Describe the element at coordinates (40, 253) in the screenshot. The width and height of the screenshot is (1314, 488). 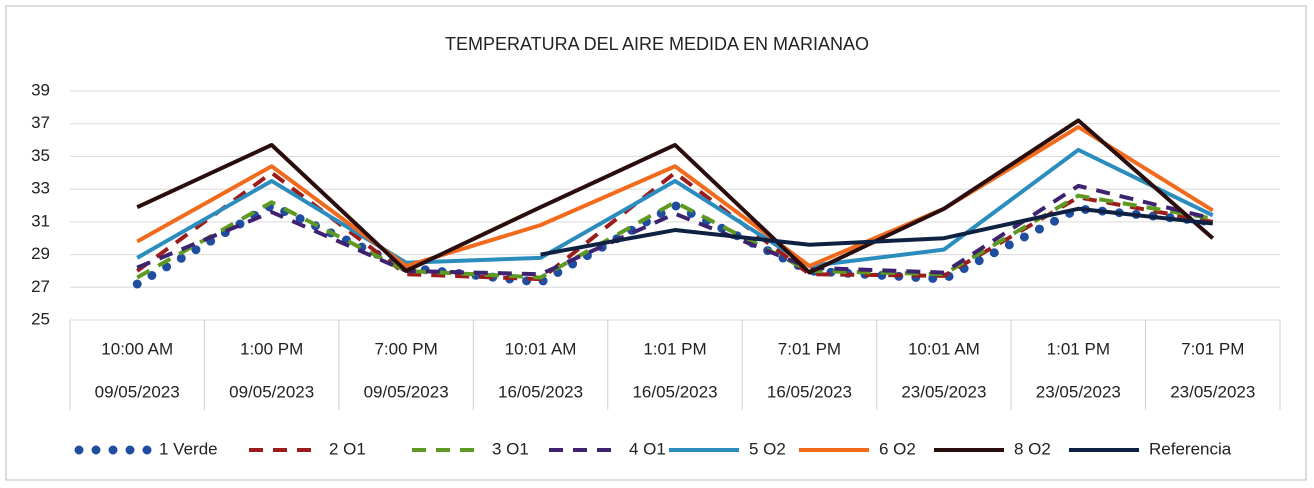
I see `y-tick-label: 29` at that location.